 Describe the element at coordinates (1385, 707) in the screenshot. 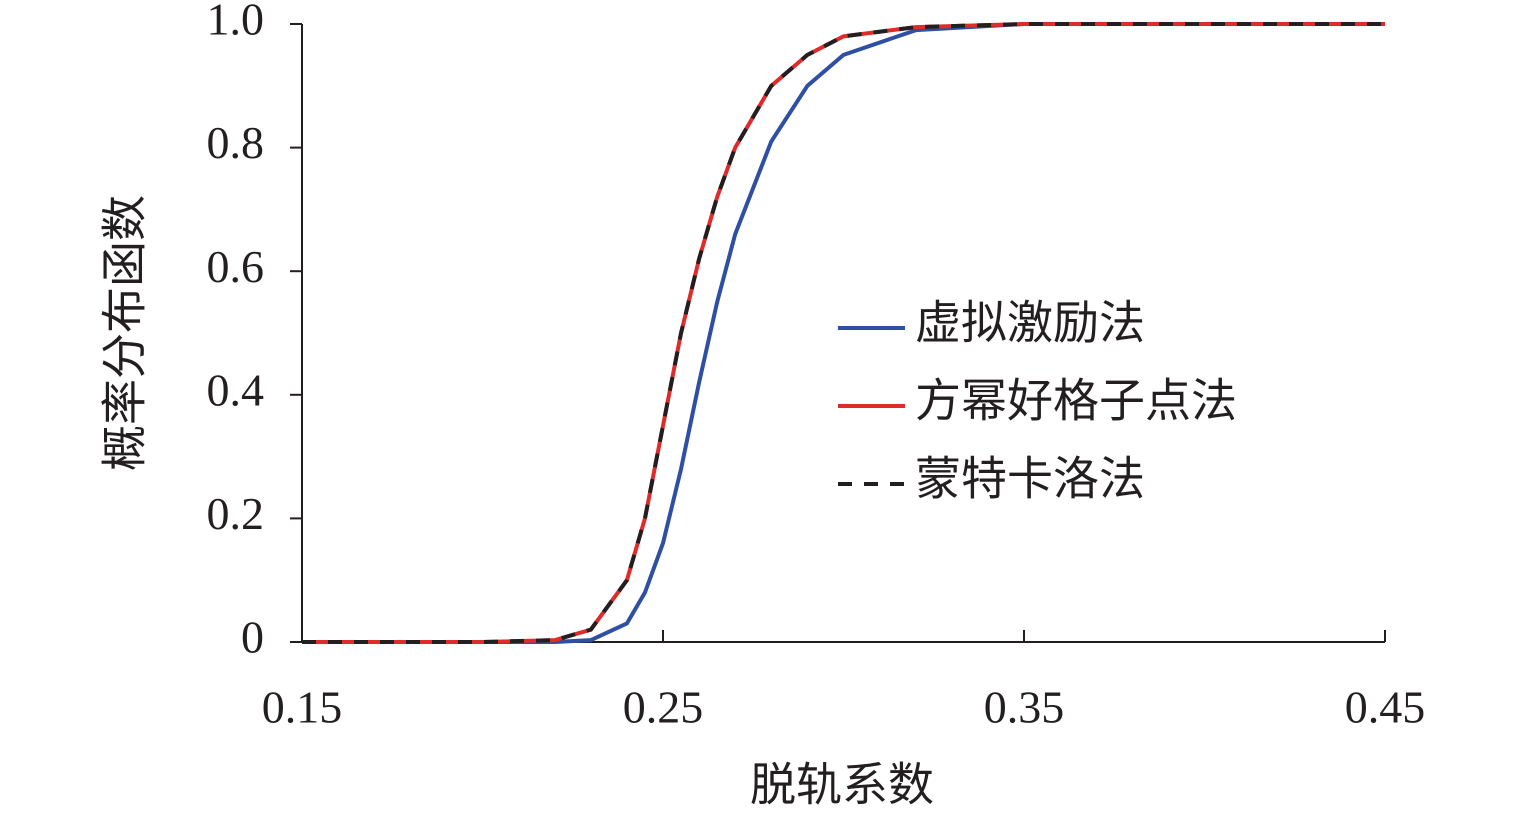

I see `x-tick-label: 0.45` at that location.